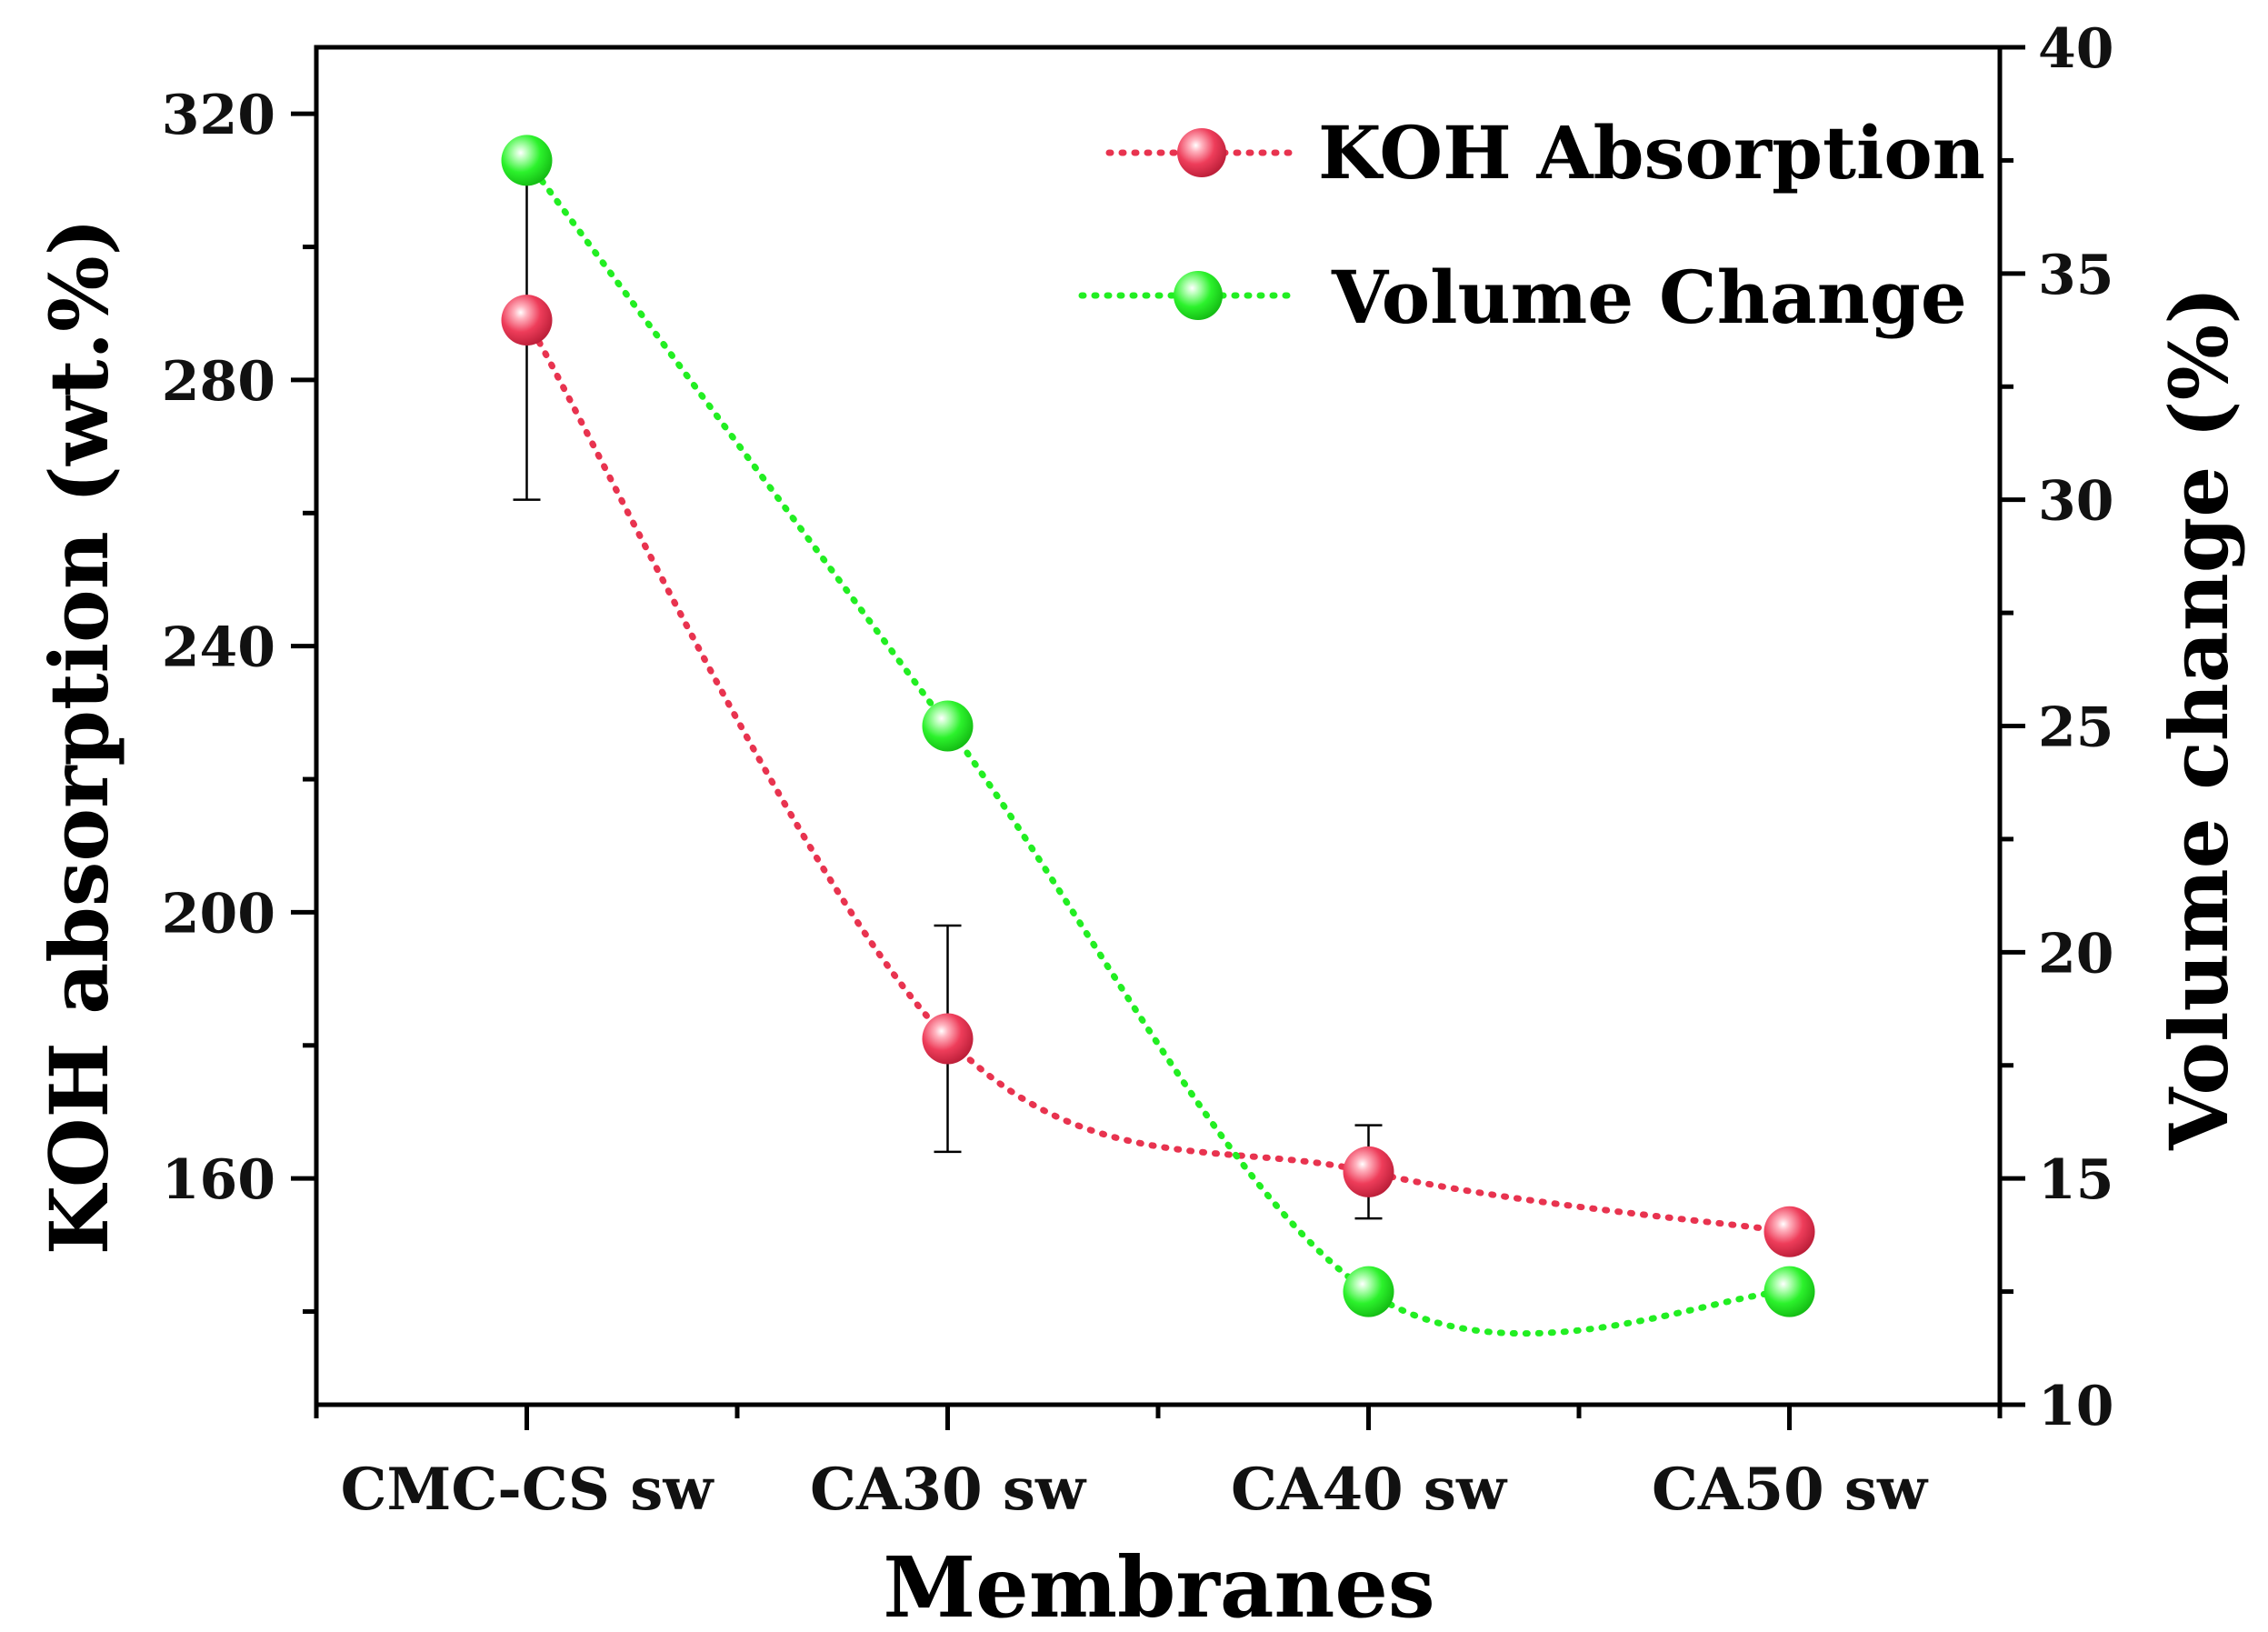  What do you see at coordinates (79, 737) in the screenshot?
I see `left-y-axis-title: KOH absorption (wt.%)` at bounding box center [79, 737].